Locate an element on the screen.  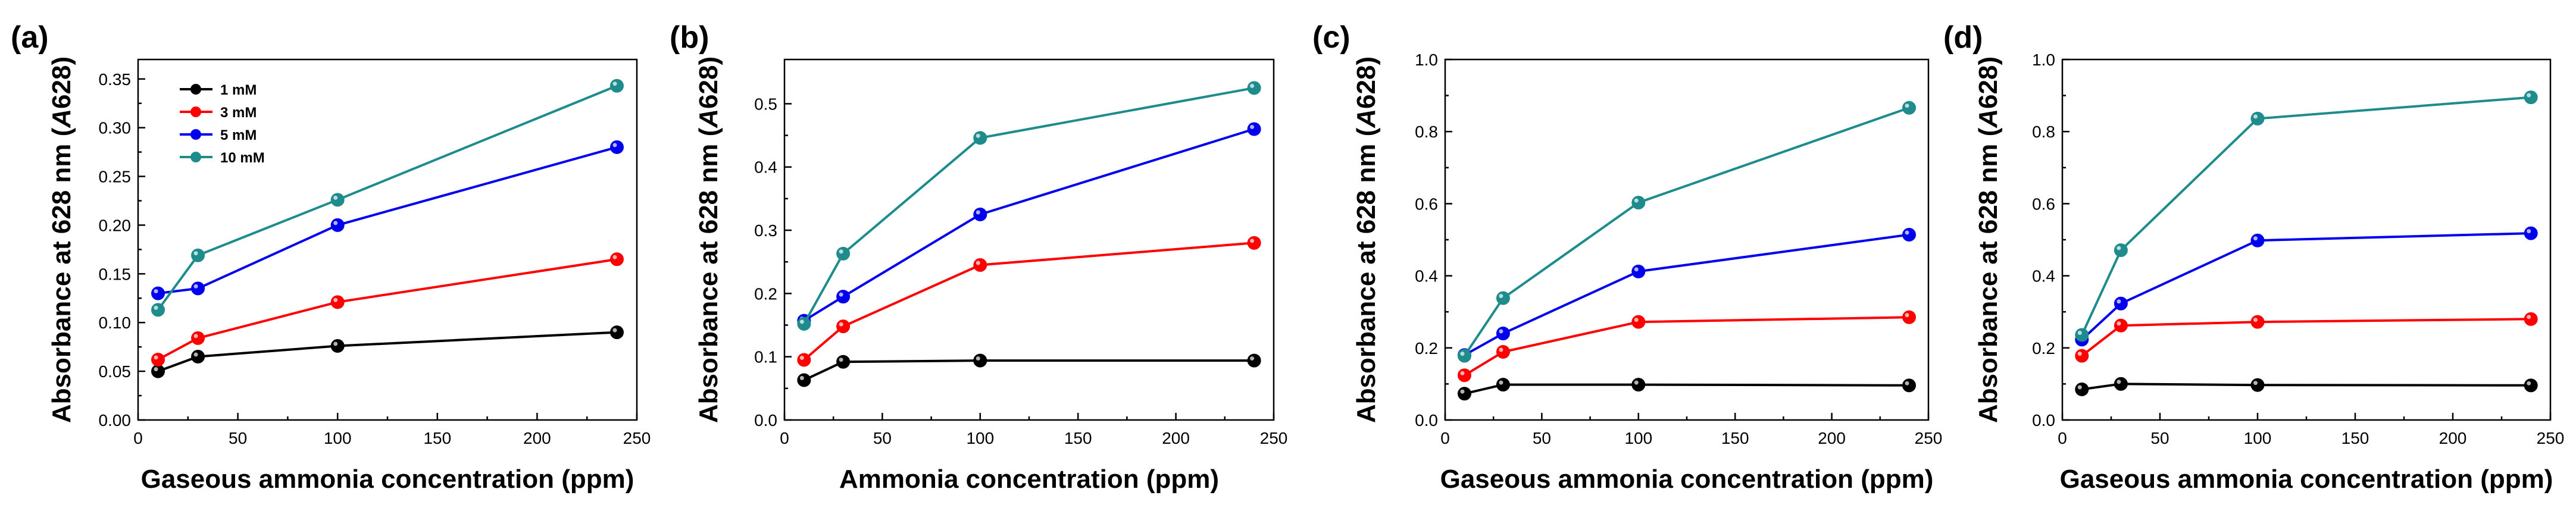
panel-c-ytick-label-4: 0.8 is located at coordinates (1426, 132).